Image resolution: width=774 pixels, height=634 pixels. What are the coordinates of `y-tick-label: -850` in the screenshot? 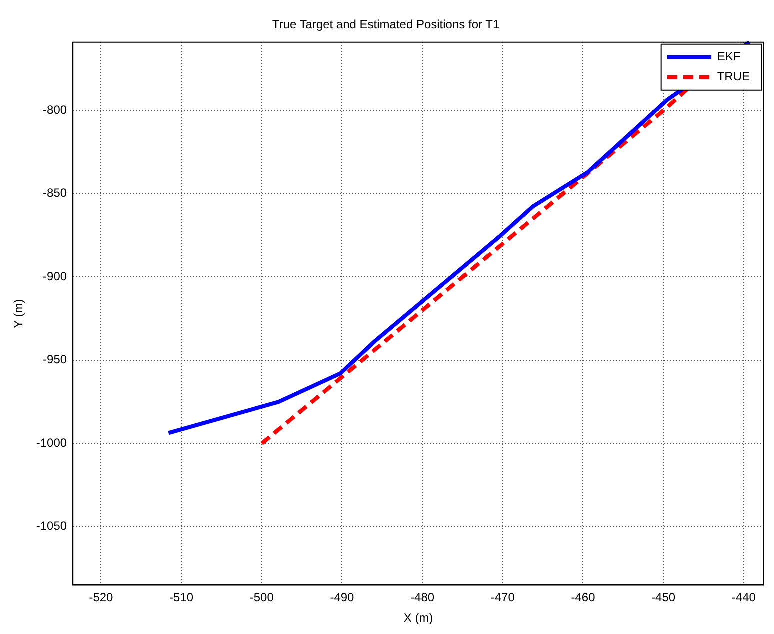 It's located at (55, 193).